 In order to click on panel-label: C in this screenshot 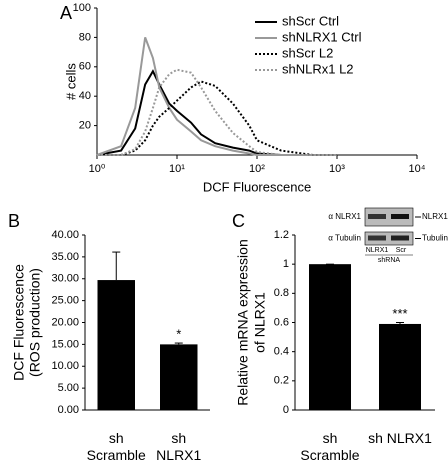, I will do `click(238, 221)`.